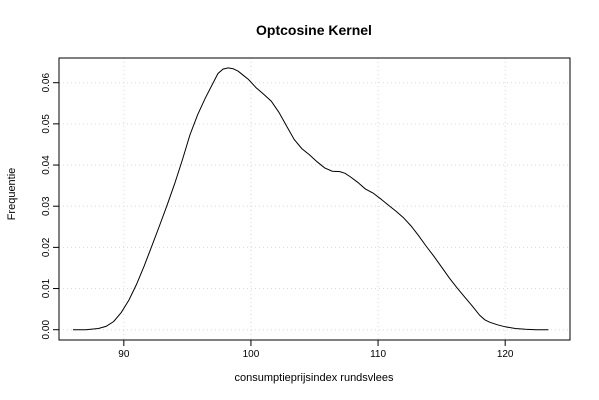 The image size is (599, 400). Describe the element at coordinates (46, 165) in the screenshot. I see `y-tick-label: 0.04` at that location.